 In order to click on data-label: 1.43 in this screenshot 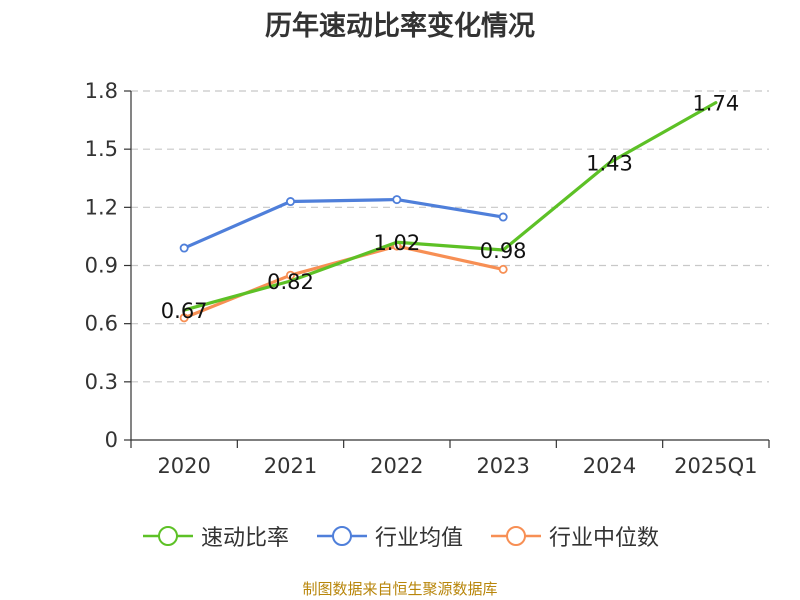, I will do `click(609, 164)`.